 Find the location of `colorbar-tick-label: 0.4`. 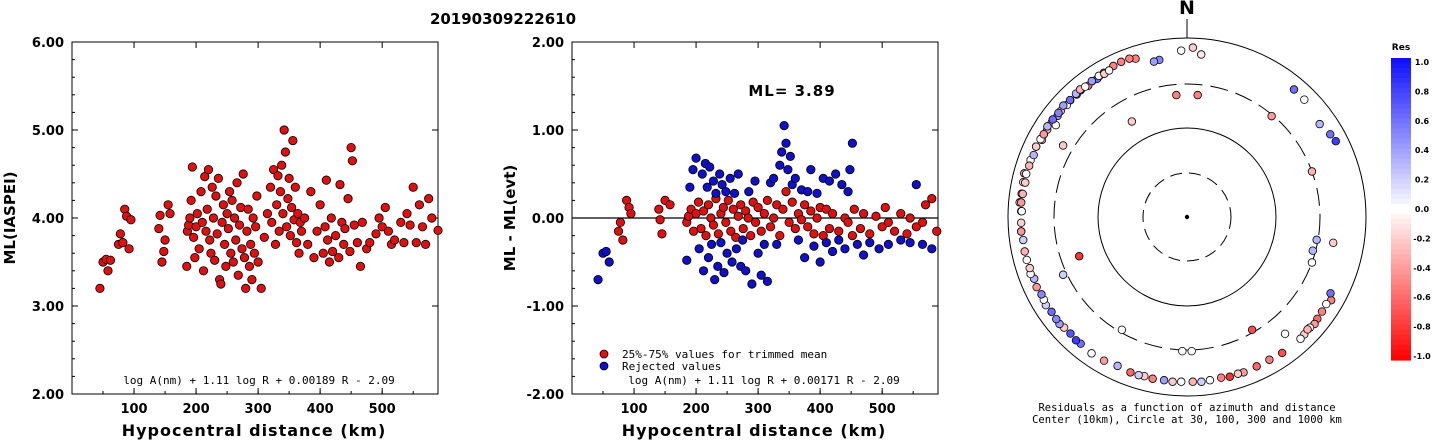

colorbar-tick-label: 0.4 is located at coordinates (1422, 150).